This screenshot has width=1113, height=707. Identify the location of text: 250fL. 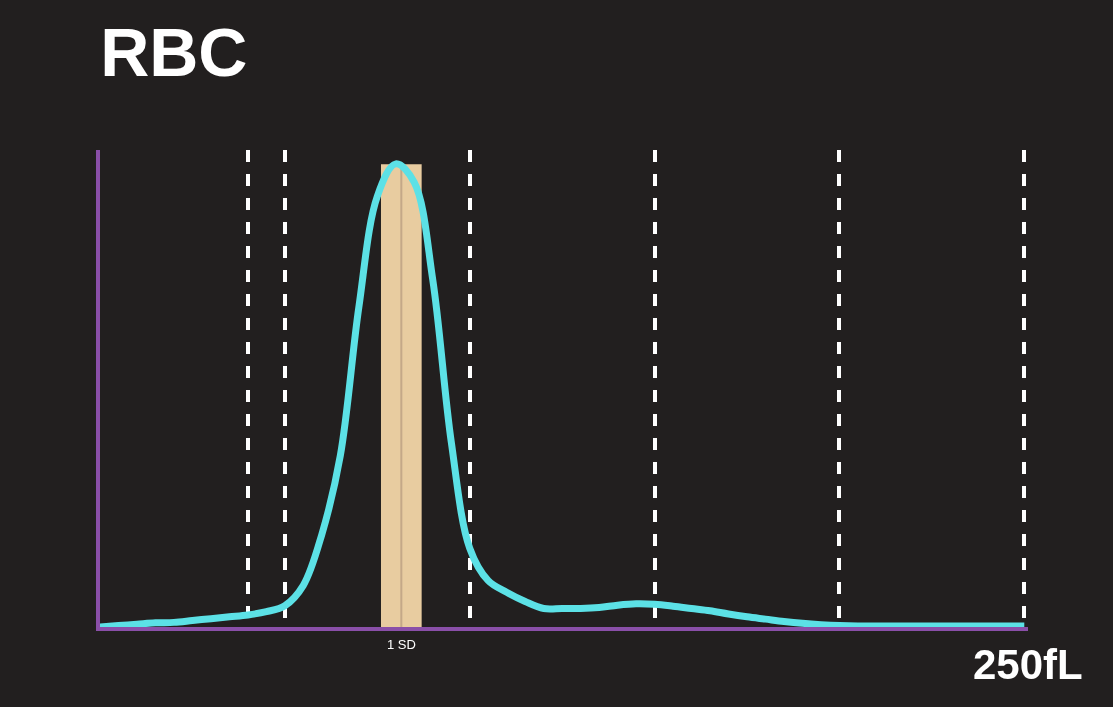
(1028, 664).